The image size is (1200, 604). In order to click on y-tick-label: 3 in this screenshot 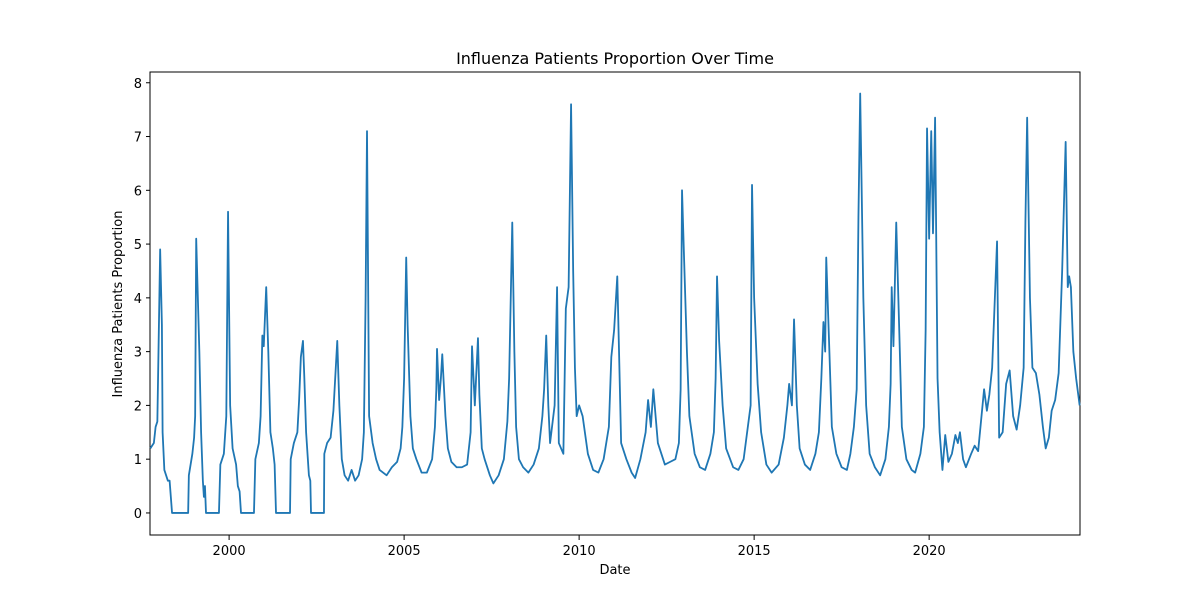, I will do `click(138, 353)`.